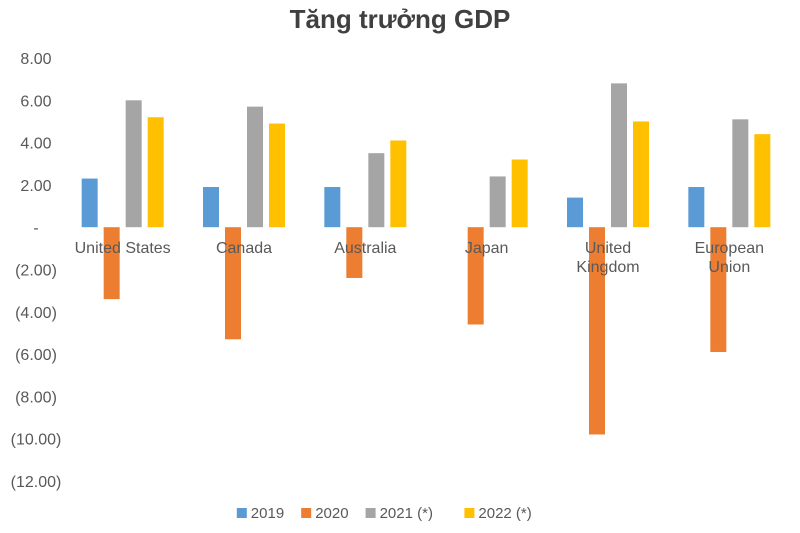  I want to click on y-tick-label: (4.00), so click(36, 313).